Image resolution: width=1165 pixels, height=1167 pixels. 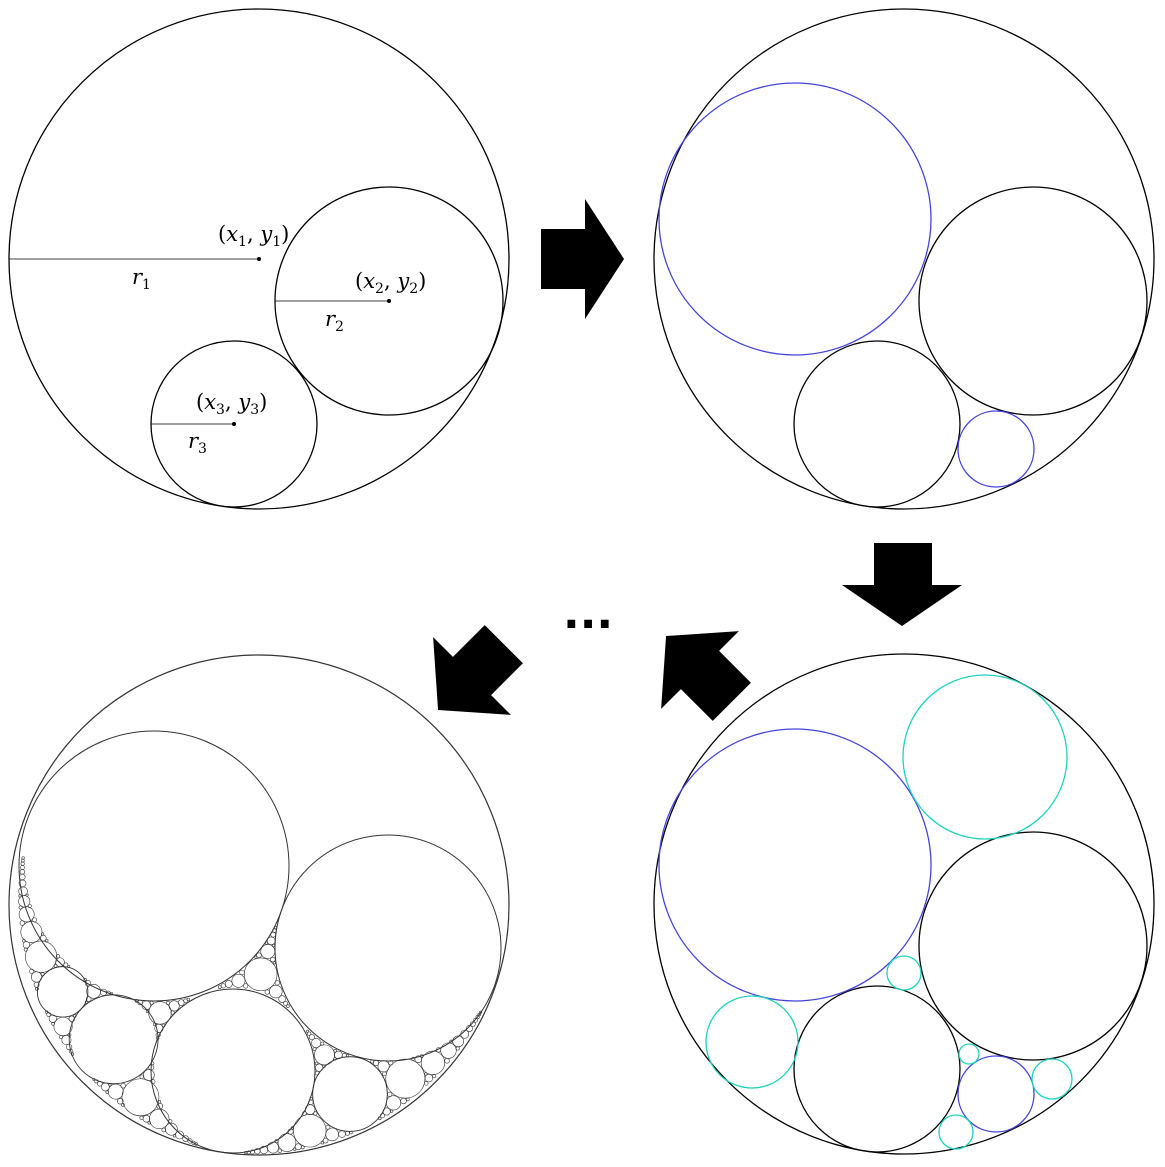 I want to click on label-center-3: (x3, y3), so click(x=231, y=404).